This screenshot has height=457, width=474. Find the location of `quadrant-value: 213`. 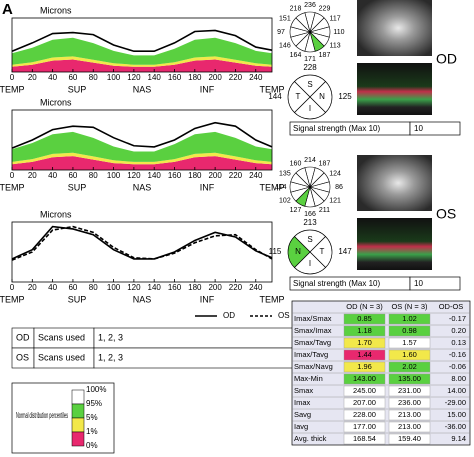

quadrant-value: 213 is located at coordinates (310, 222).